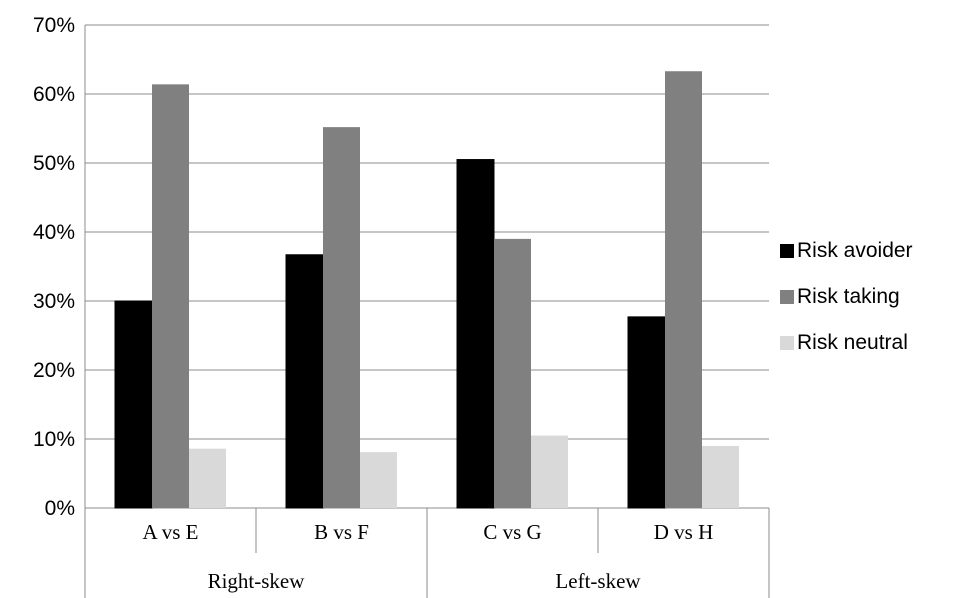 This screenshot has width=972, height=598. What do you see at coordinates (684, 532) in the screenshot?
I see `category-label: D vs H` at bounding box center [684, 532].